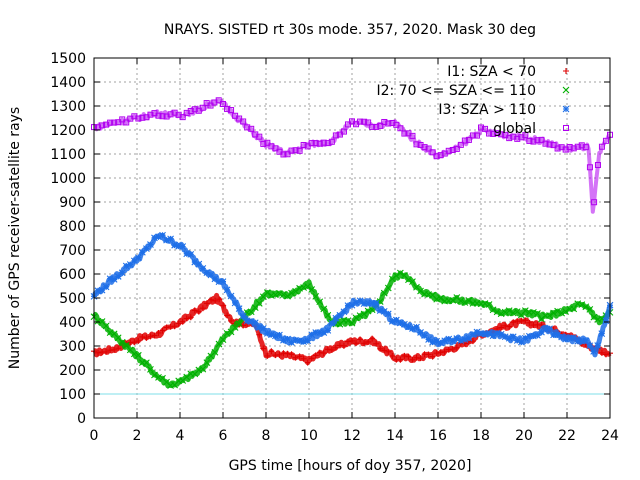 The width and height of the screenshot is (640, 480). Describe the element at coordinates (72, 347) in the screenshot. I see `y-tick-label: 300` at that location.